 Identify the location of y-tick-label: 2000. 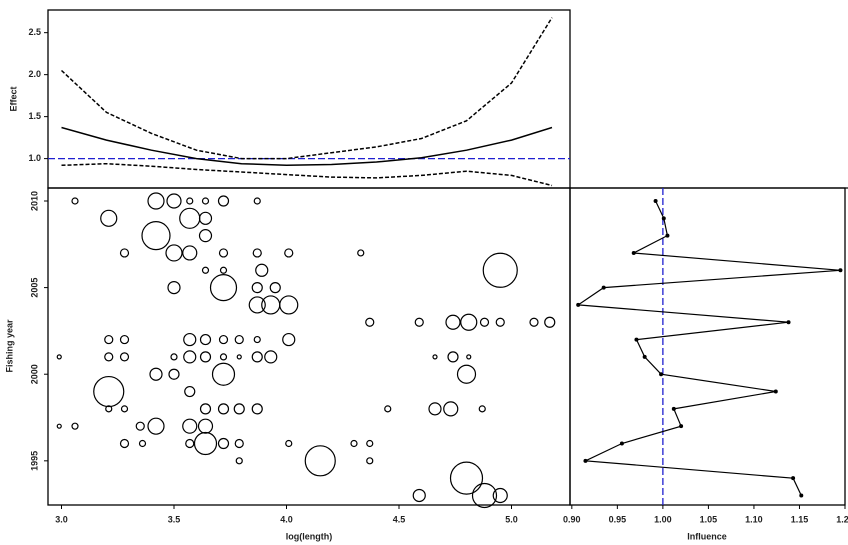
(34, 374).